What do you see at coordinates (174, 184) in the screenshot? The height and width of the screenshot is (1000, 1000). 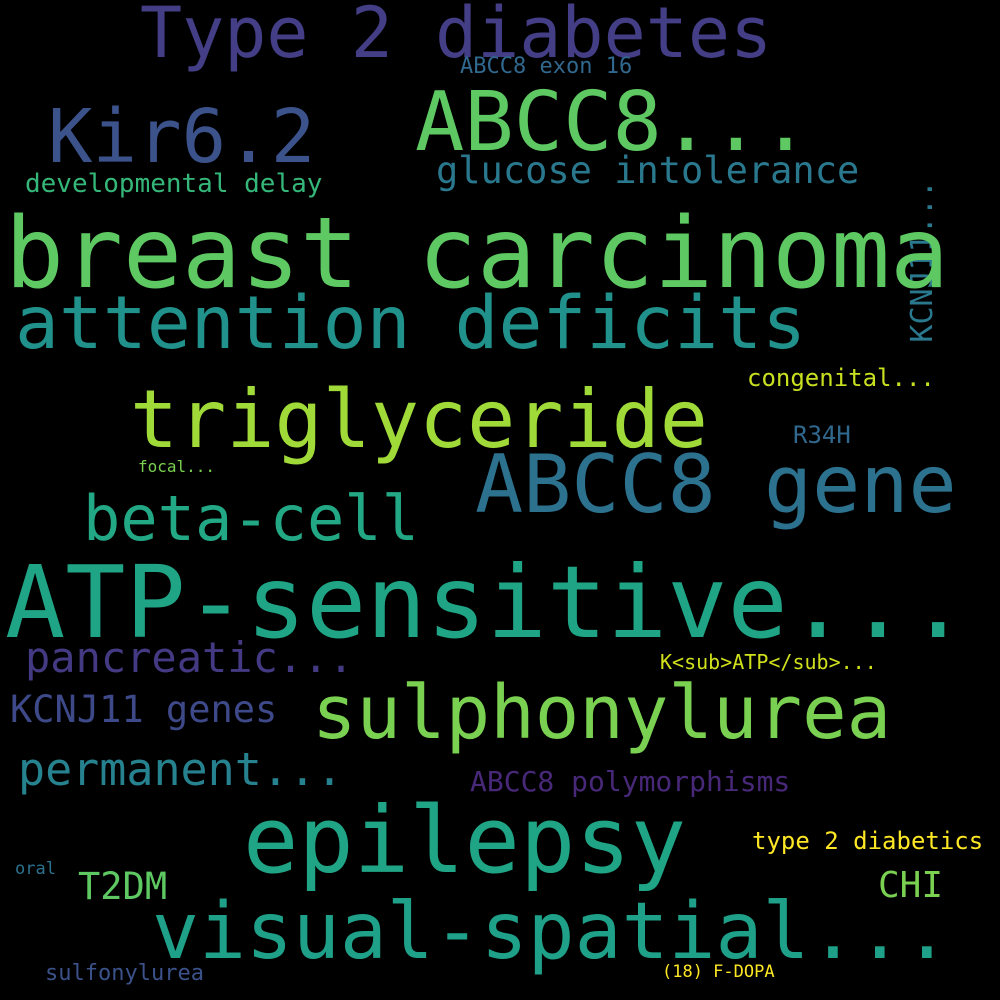 I see `word-developmental-delay: developmental delay` at bounding box center [174, 184].